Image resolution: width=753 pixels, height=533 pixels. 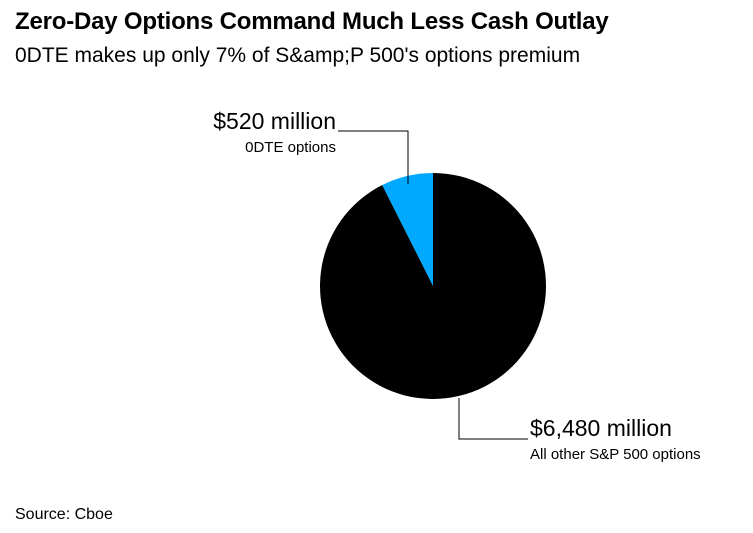 What do you see at coordinates (274, 121) in the screenshot?
I see `slice-value-label-odte: $520 million` at bounding box center [274, 121].